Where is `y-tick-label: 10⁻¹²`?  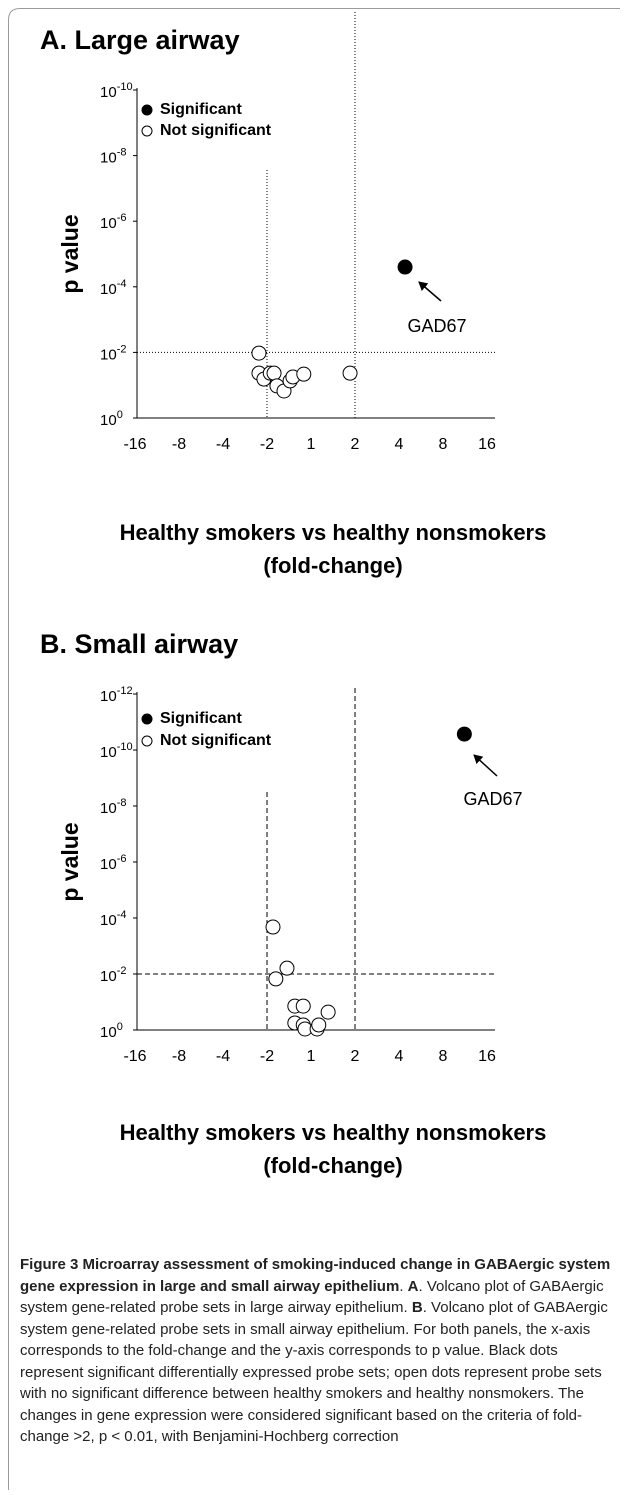 y-tick-label: 10⁻¹² is located at coordinates (116, 695).